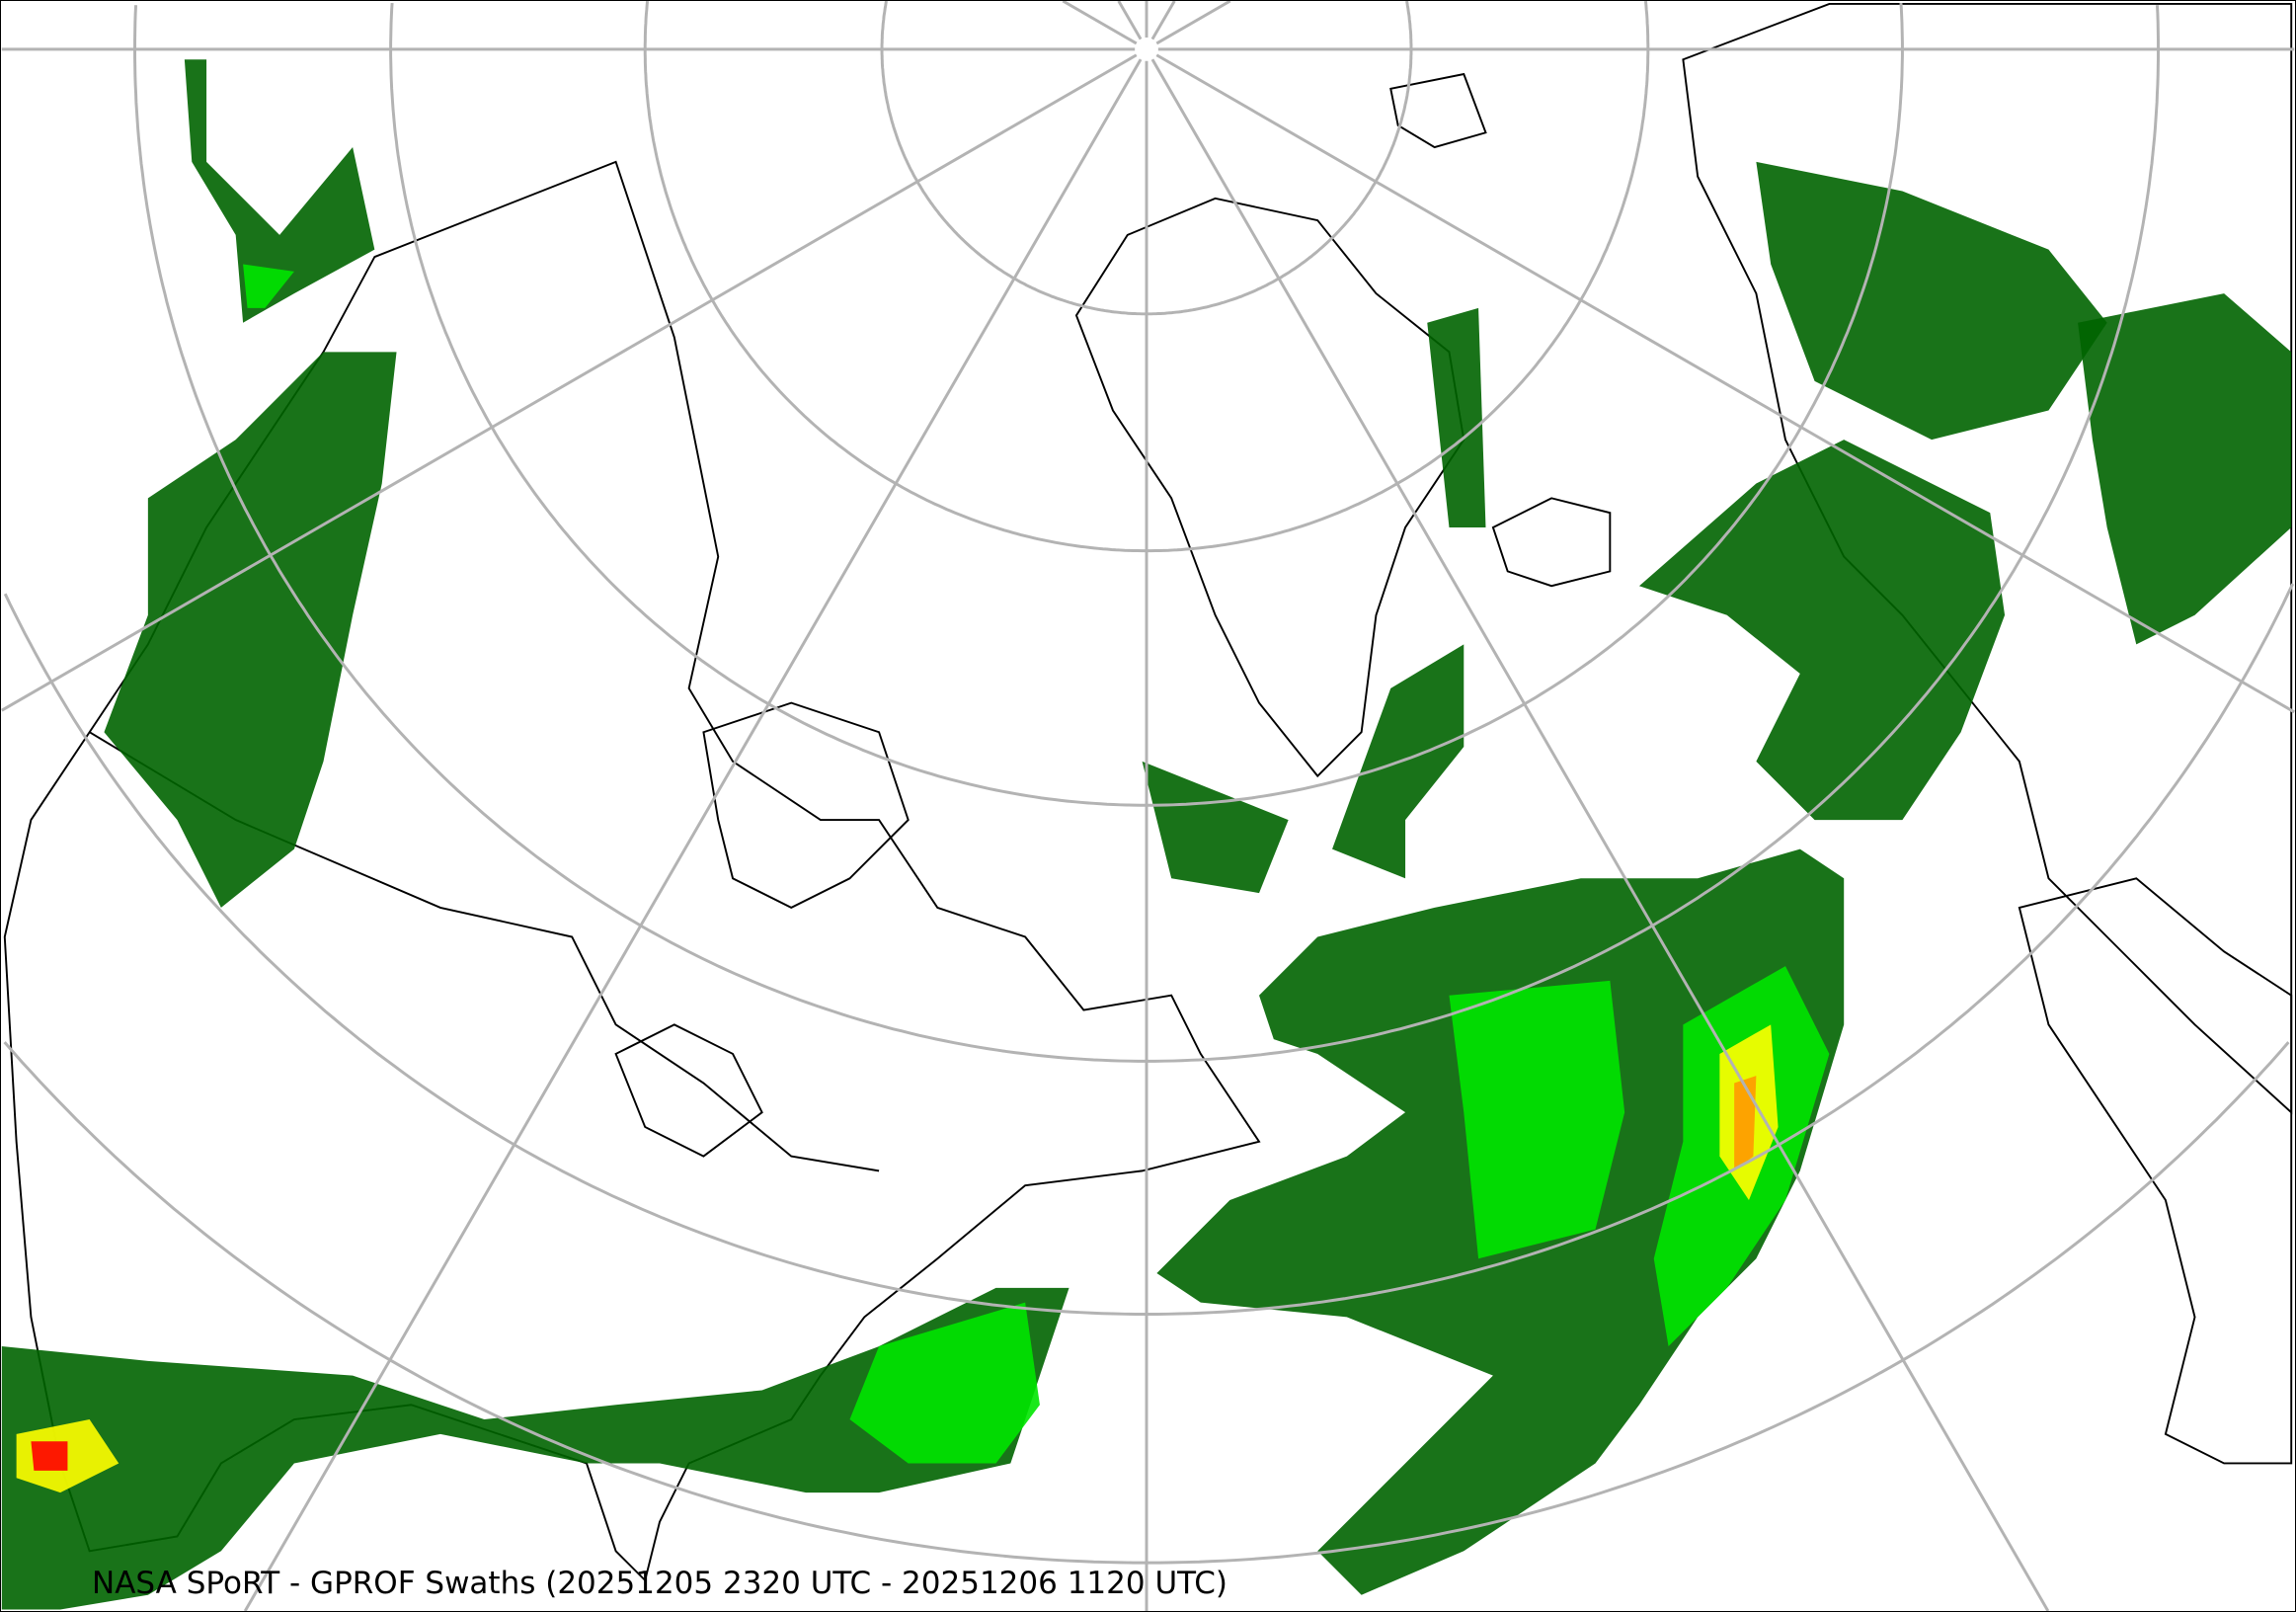  Describe the element at coordinates (689, 1090) in the screenshot. I see `great-lakes` at that location.